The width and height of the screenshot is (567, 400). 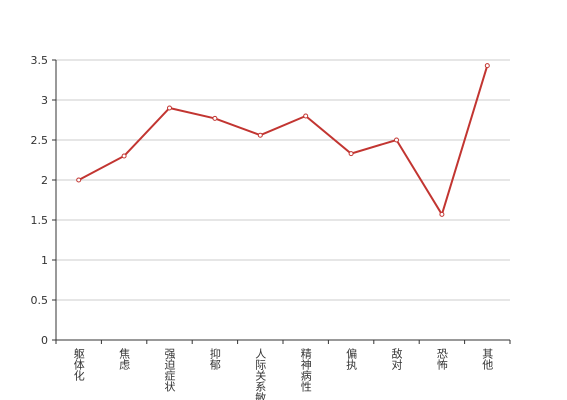 What do you see at coordinates (44, 340) in the screenshot?
I see `y-tick-label: 0` at bounding box center [44, 340].